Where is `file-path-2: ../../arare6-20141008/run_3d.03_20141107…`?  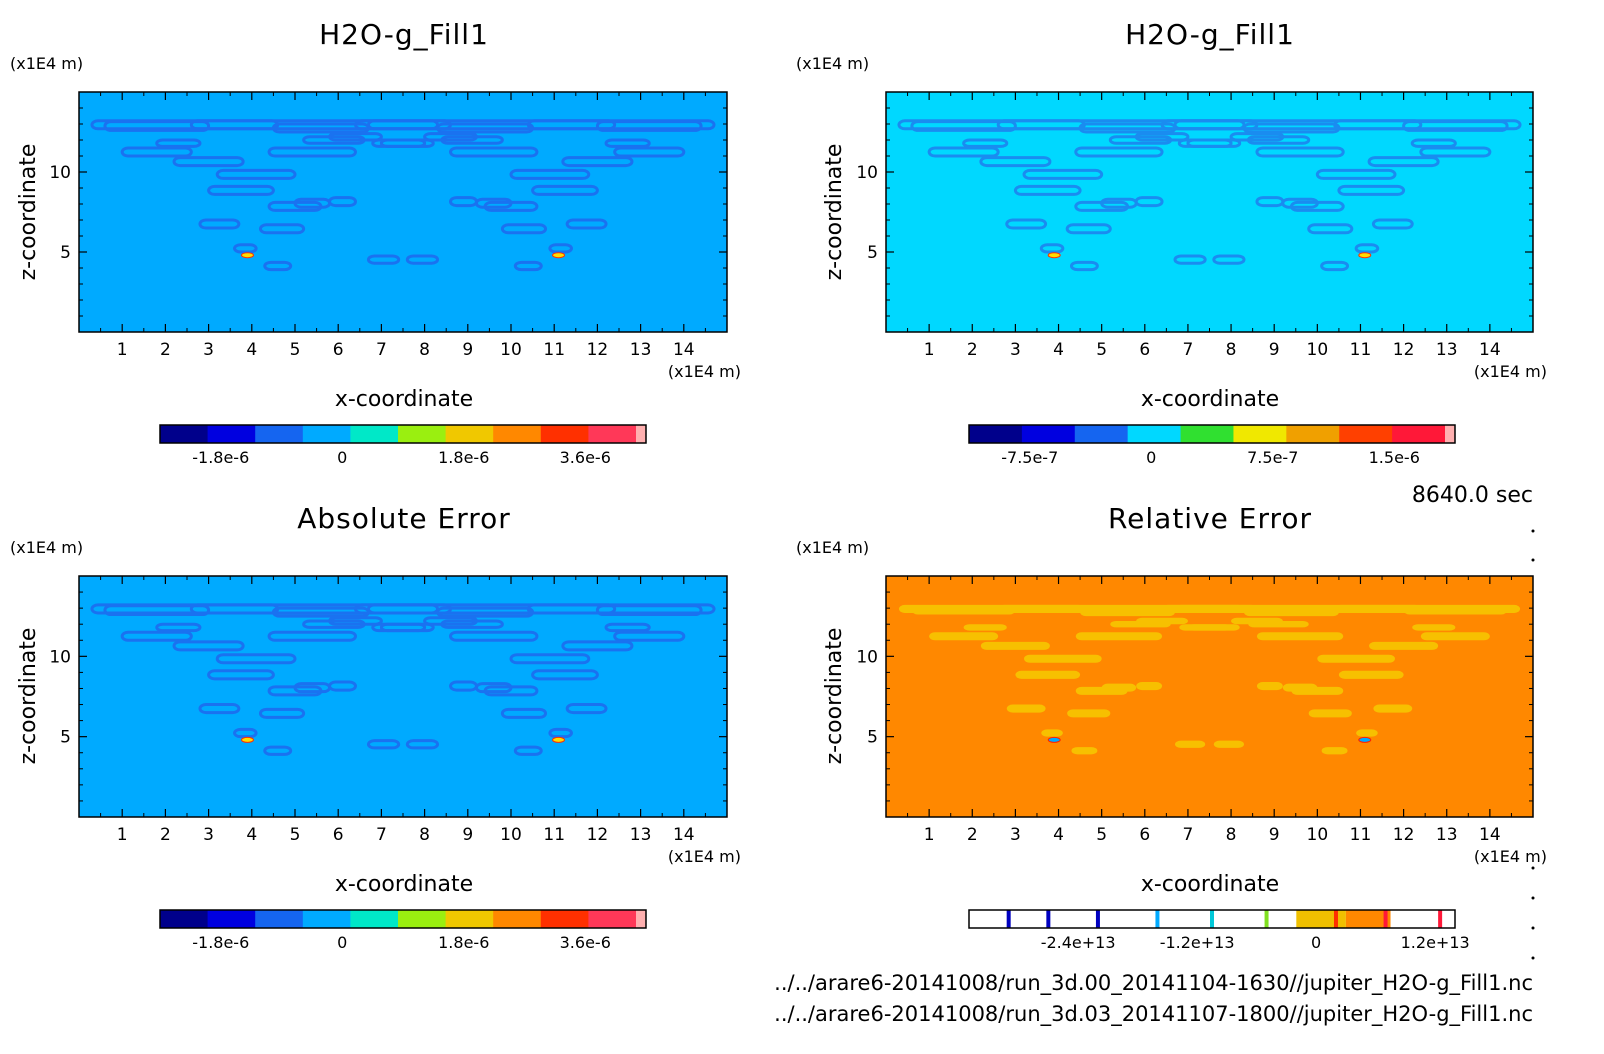
file-path-2: ../../arare6-20141008/run_3d.03_20141107… is located at coordinates (1153, 1014).